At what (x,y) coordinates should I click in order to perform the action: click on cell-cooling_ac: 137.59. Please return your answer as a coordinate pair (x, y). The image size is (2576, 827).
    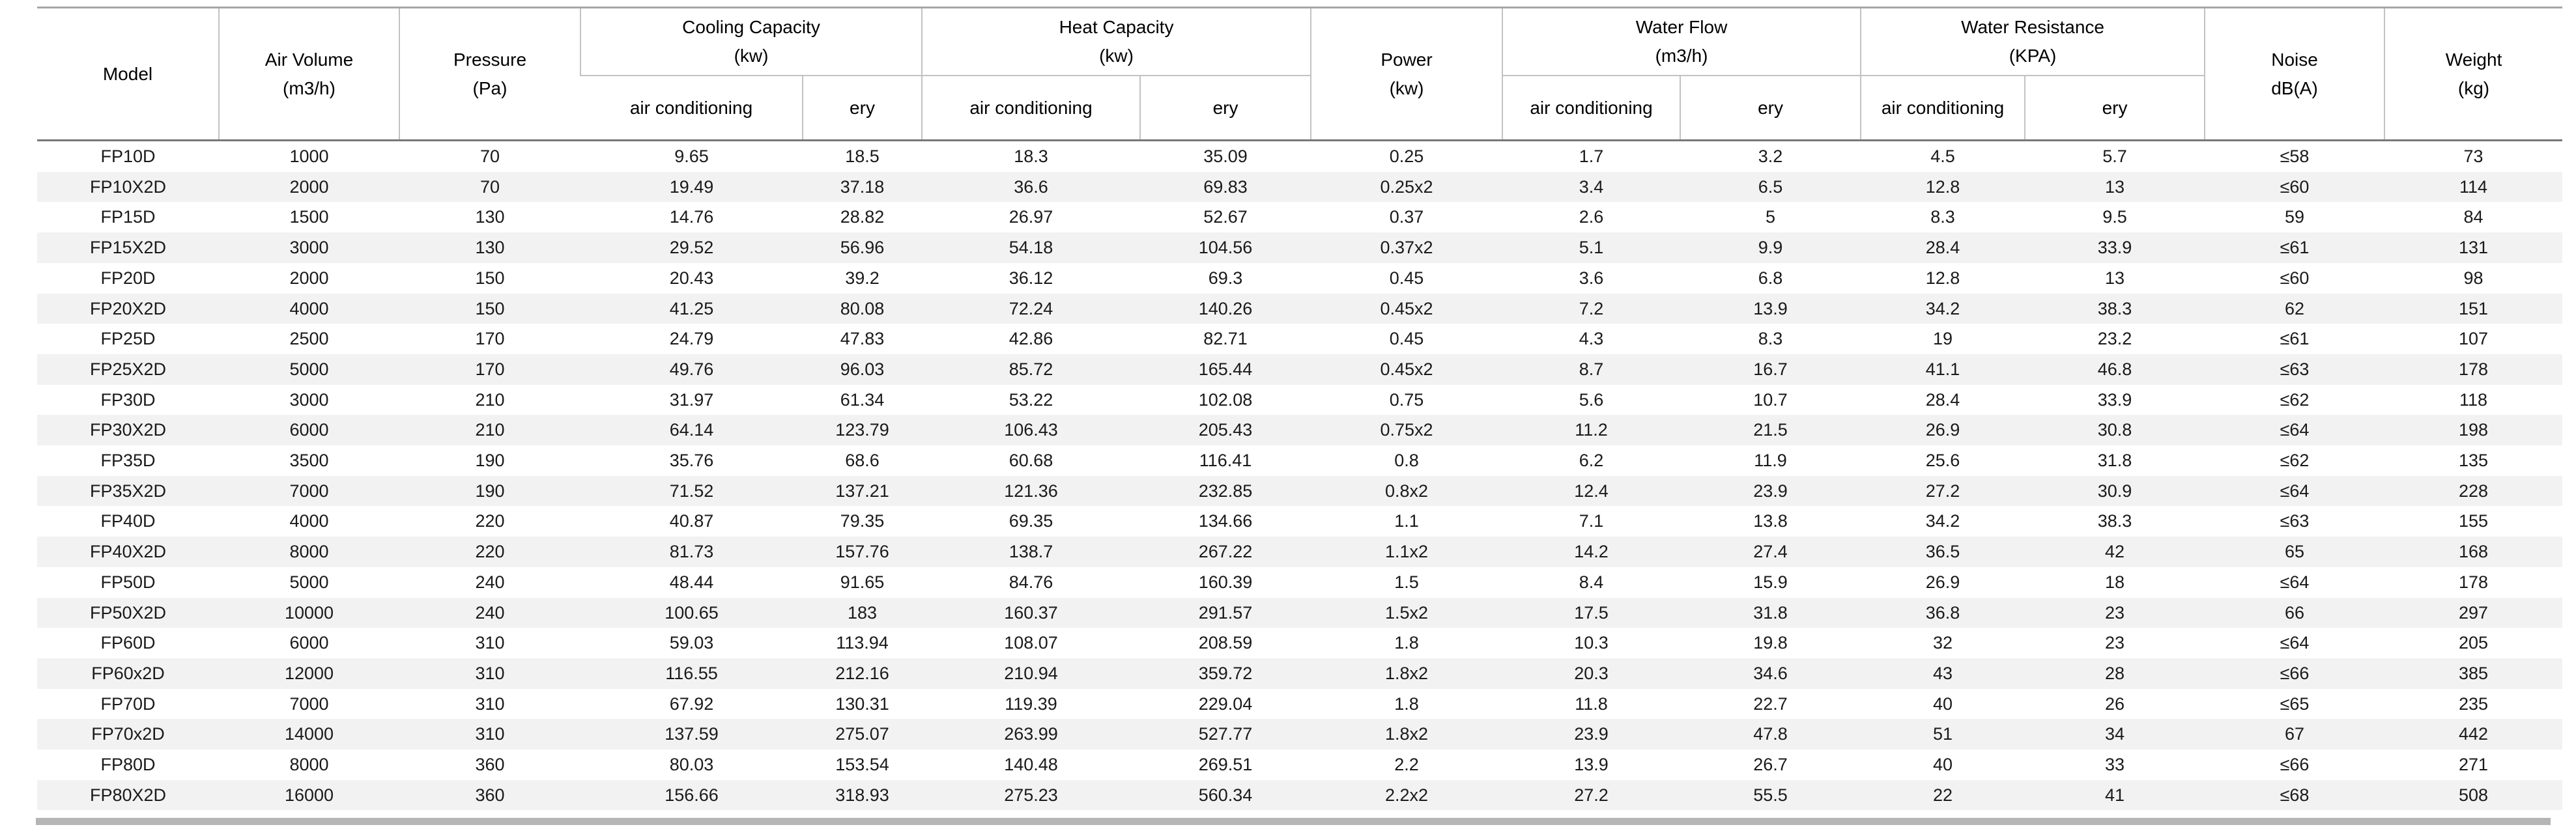
    Looking at the image, I should click on (692, 734).